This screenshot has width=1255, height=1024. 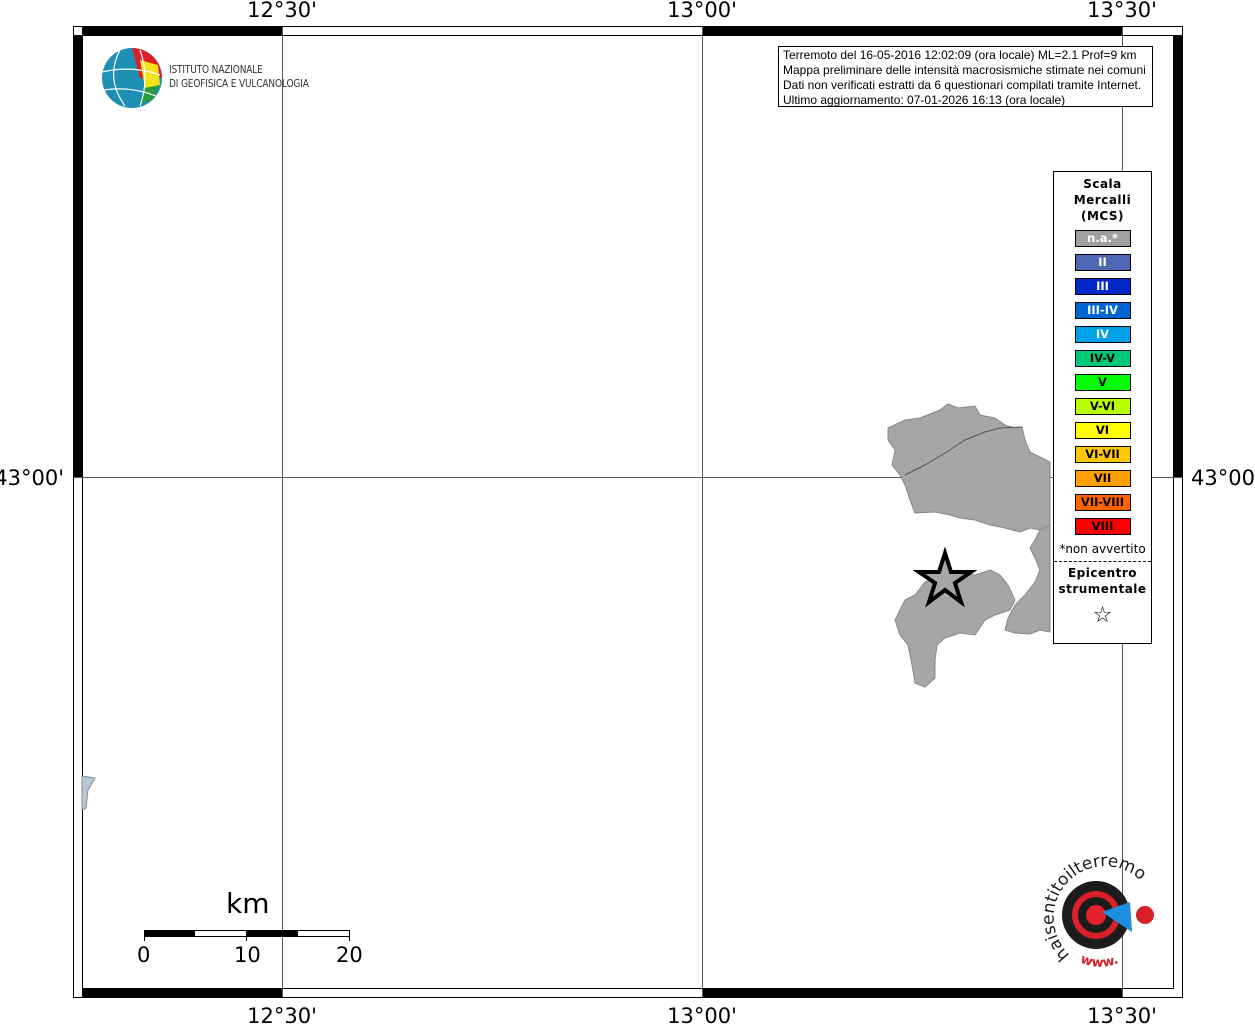 I want to click on epicenter-legend-star-icon: ☆, so click(x=1102, y=615).